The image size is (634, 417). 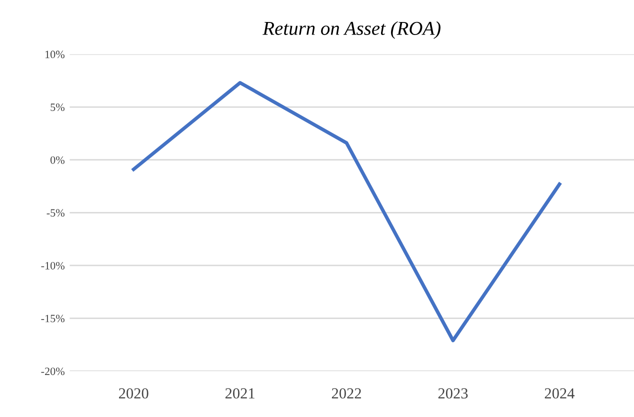 I want to click on x-tick-label: 2022, so click(x=346, y=393).